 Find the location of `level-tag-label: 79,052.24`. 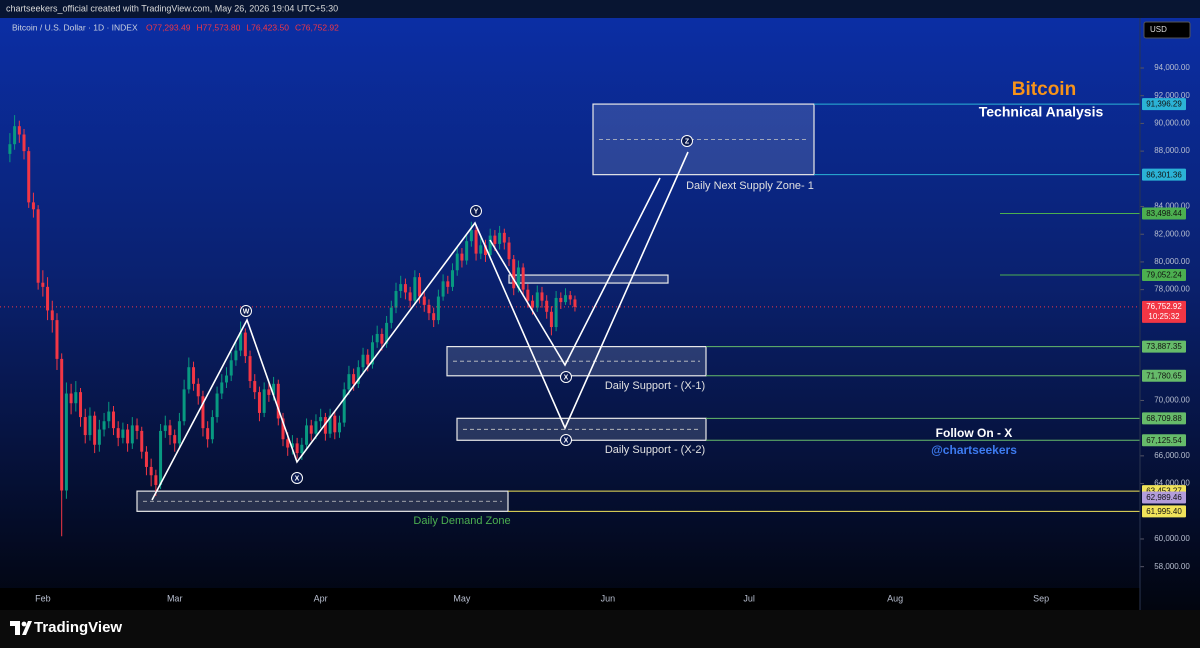

level-tag-label: 79,052.24 is located at coordinates (1164, 275).